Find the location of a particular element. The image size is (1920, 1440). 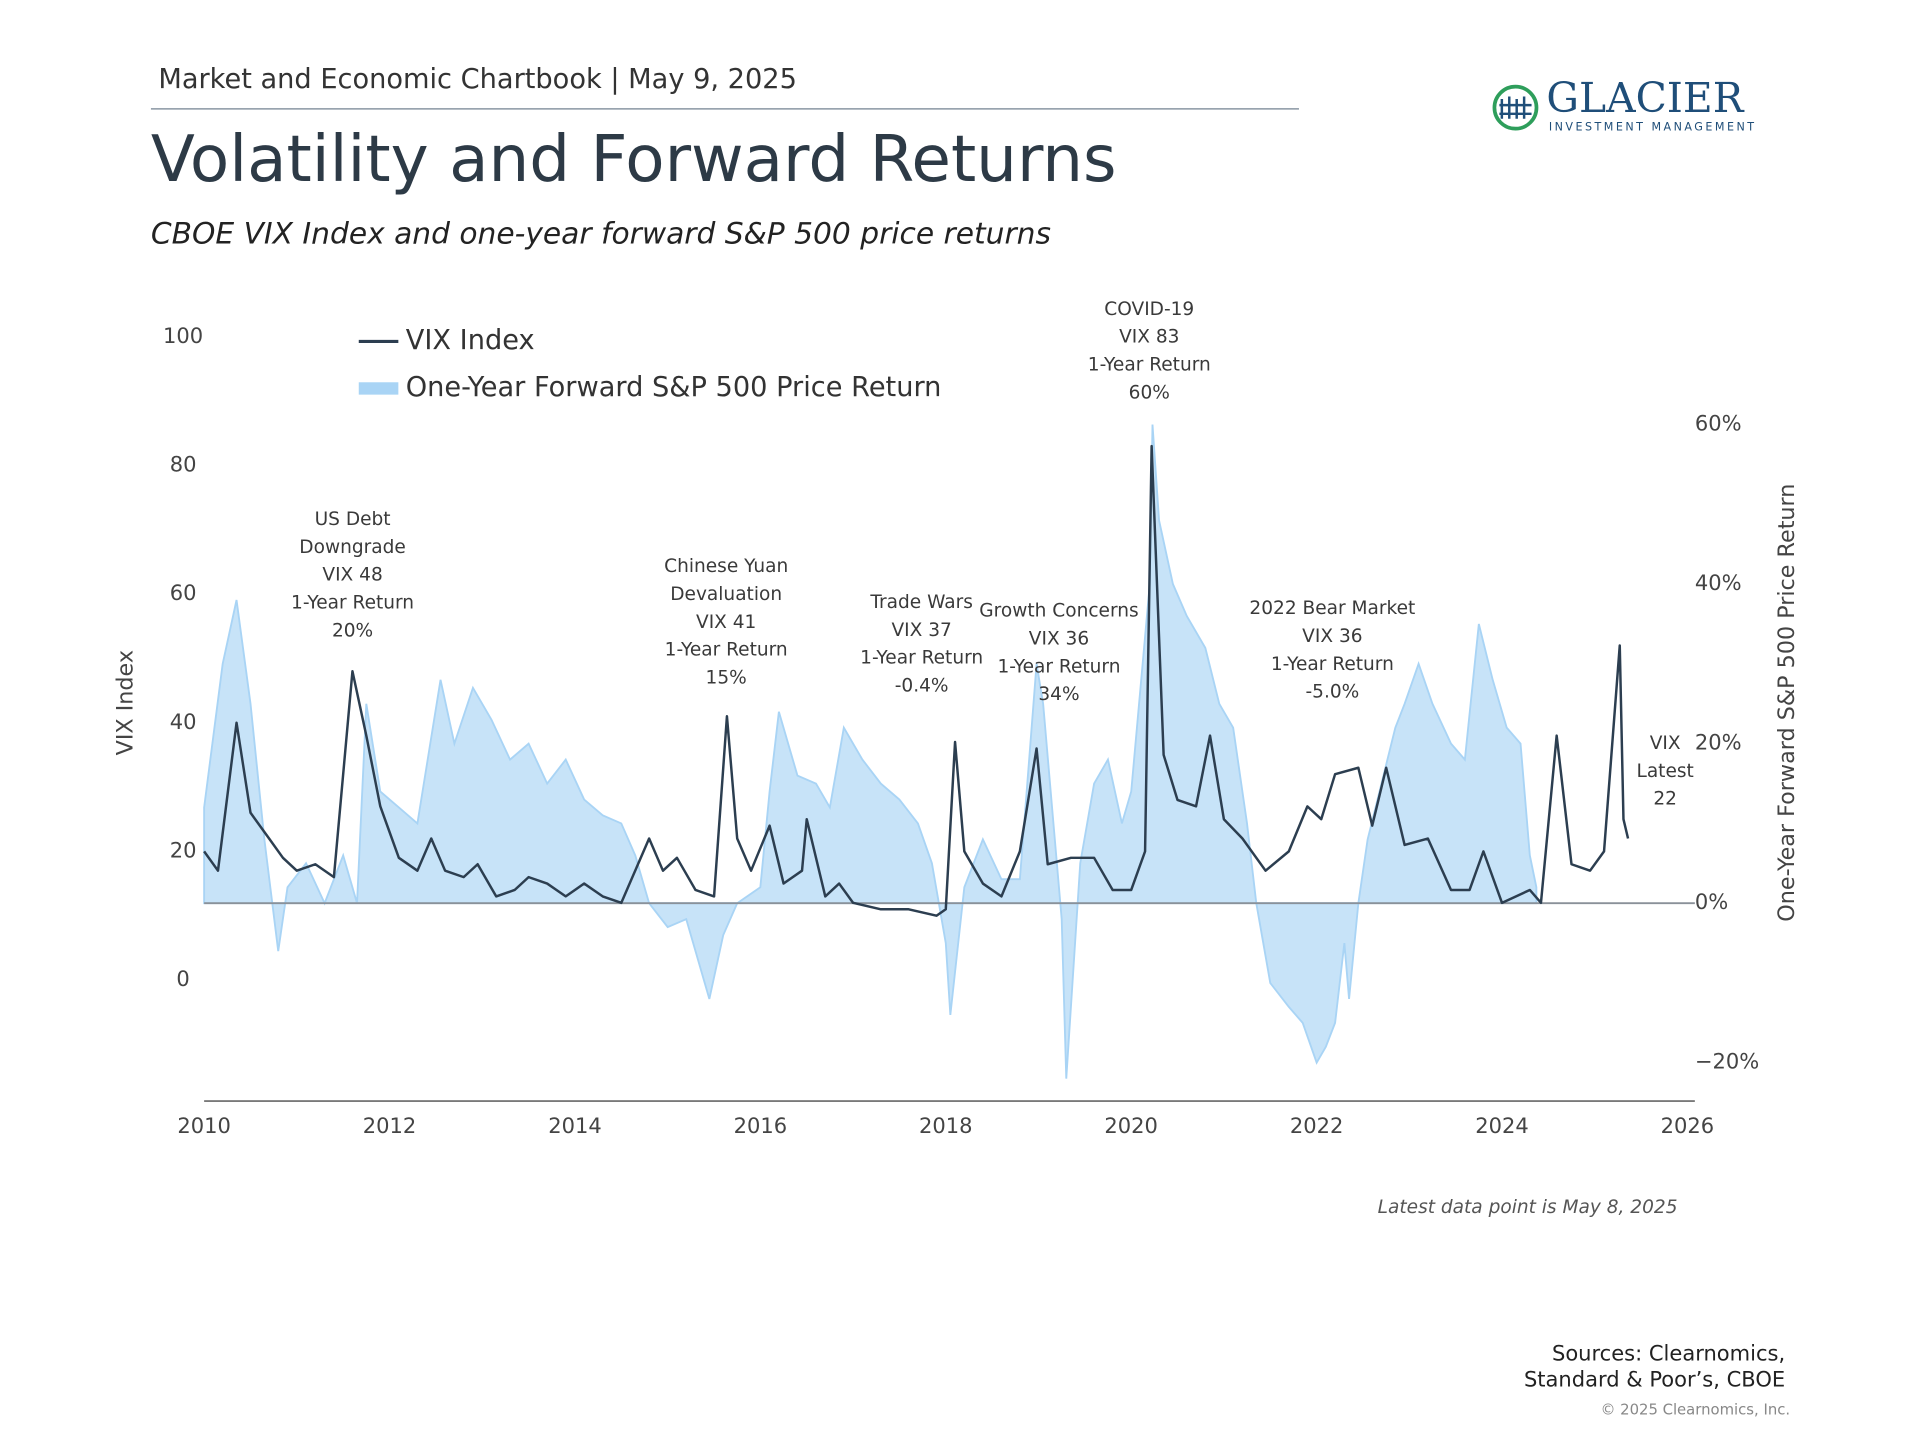

x-tick-label: 2012 is located at coordinates (389, 1125).